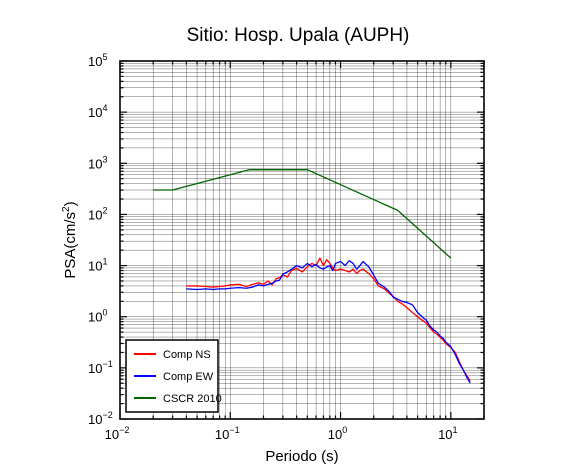 The width and height of the screenshot is (586, 475). I want to click on y-axis-label-exponent: 2, so click(66, 209).